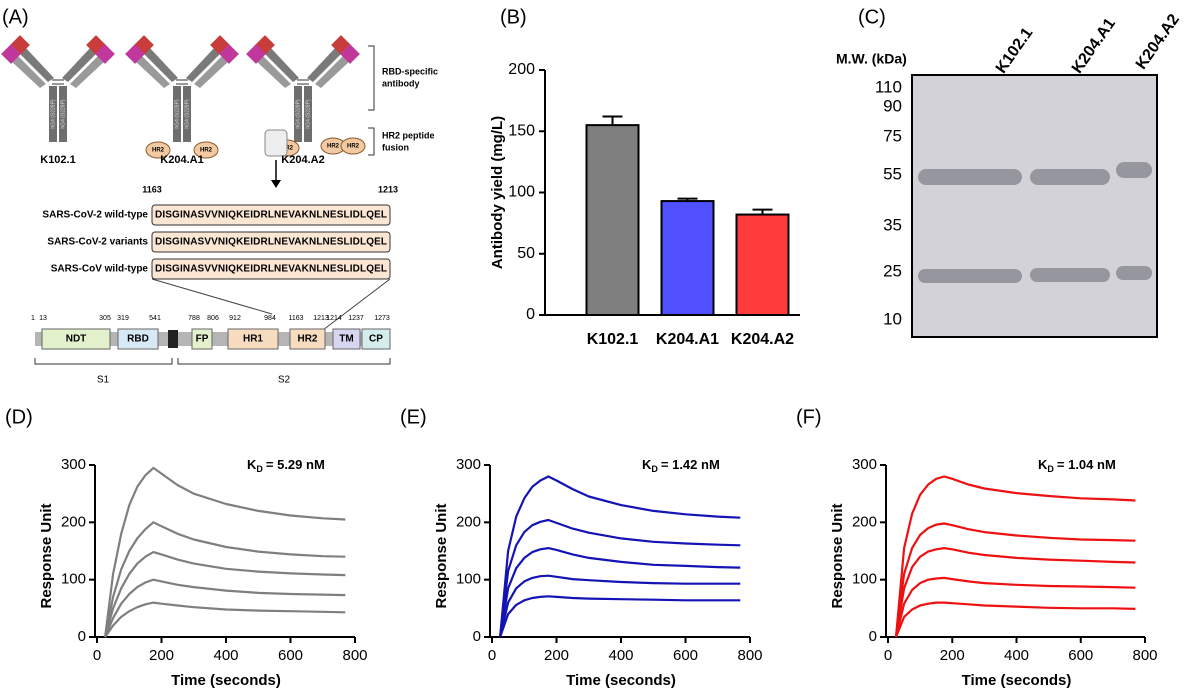  I want to click on label: S2, so click(284, 380).